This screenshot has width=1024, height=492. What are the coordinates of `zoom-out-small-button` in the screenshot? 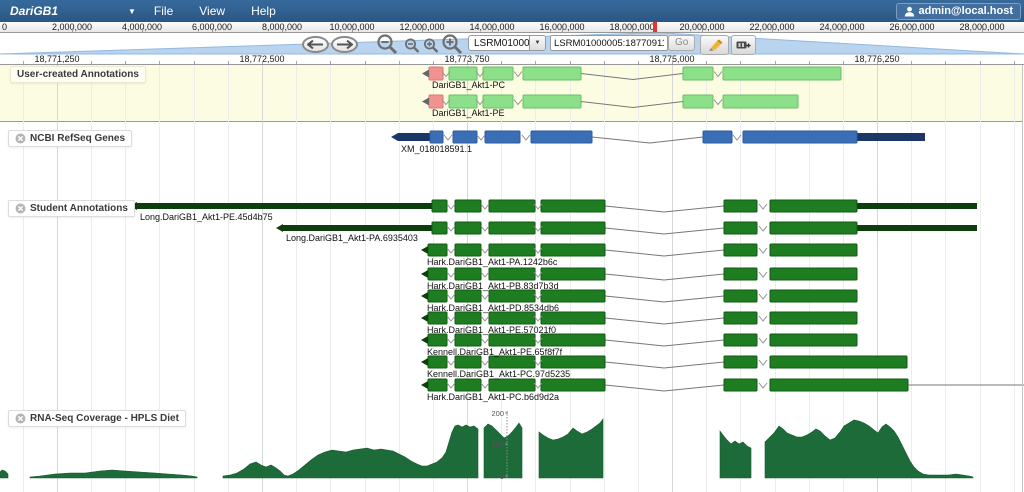 It's located at (412, 48).